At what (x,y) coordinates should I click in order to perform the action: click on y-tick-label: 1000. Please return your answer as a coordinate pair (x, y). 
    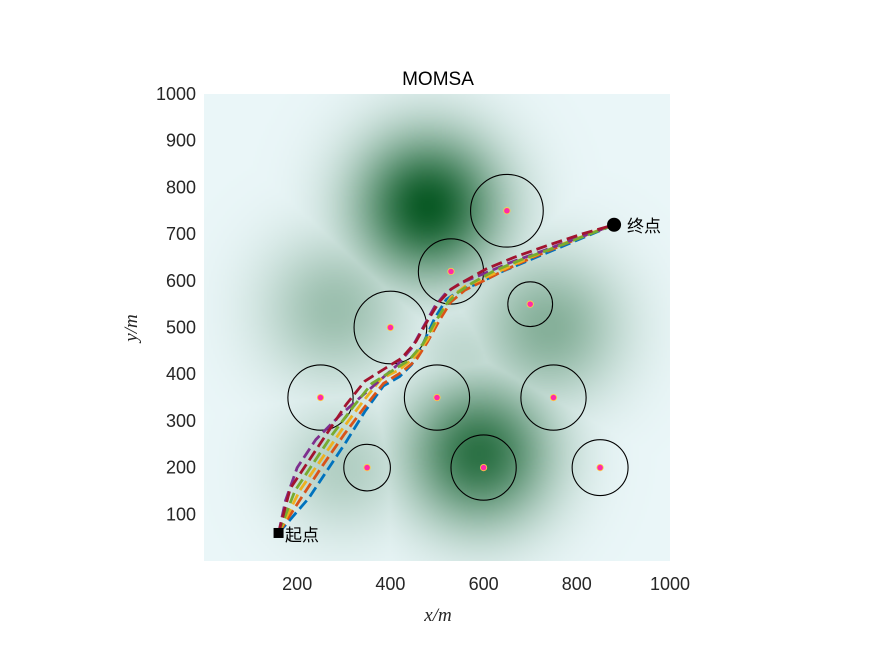
    Looking at the image, I should click on (176, 94).